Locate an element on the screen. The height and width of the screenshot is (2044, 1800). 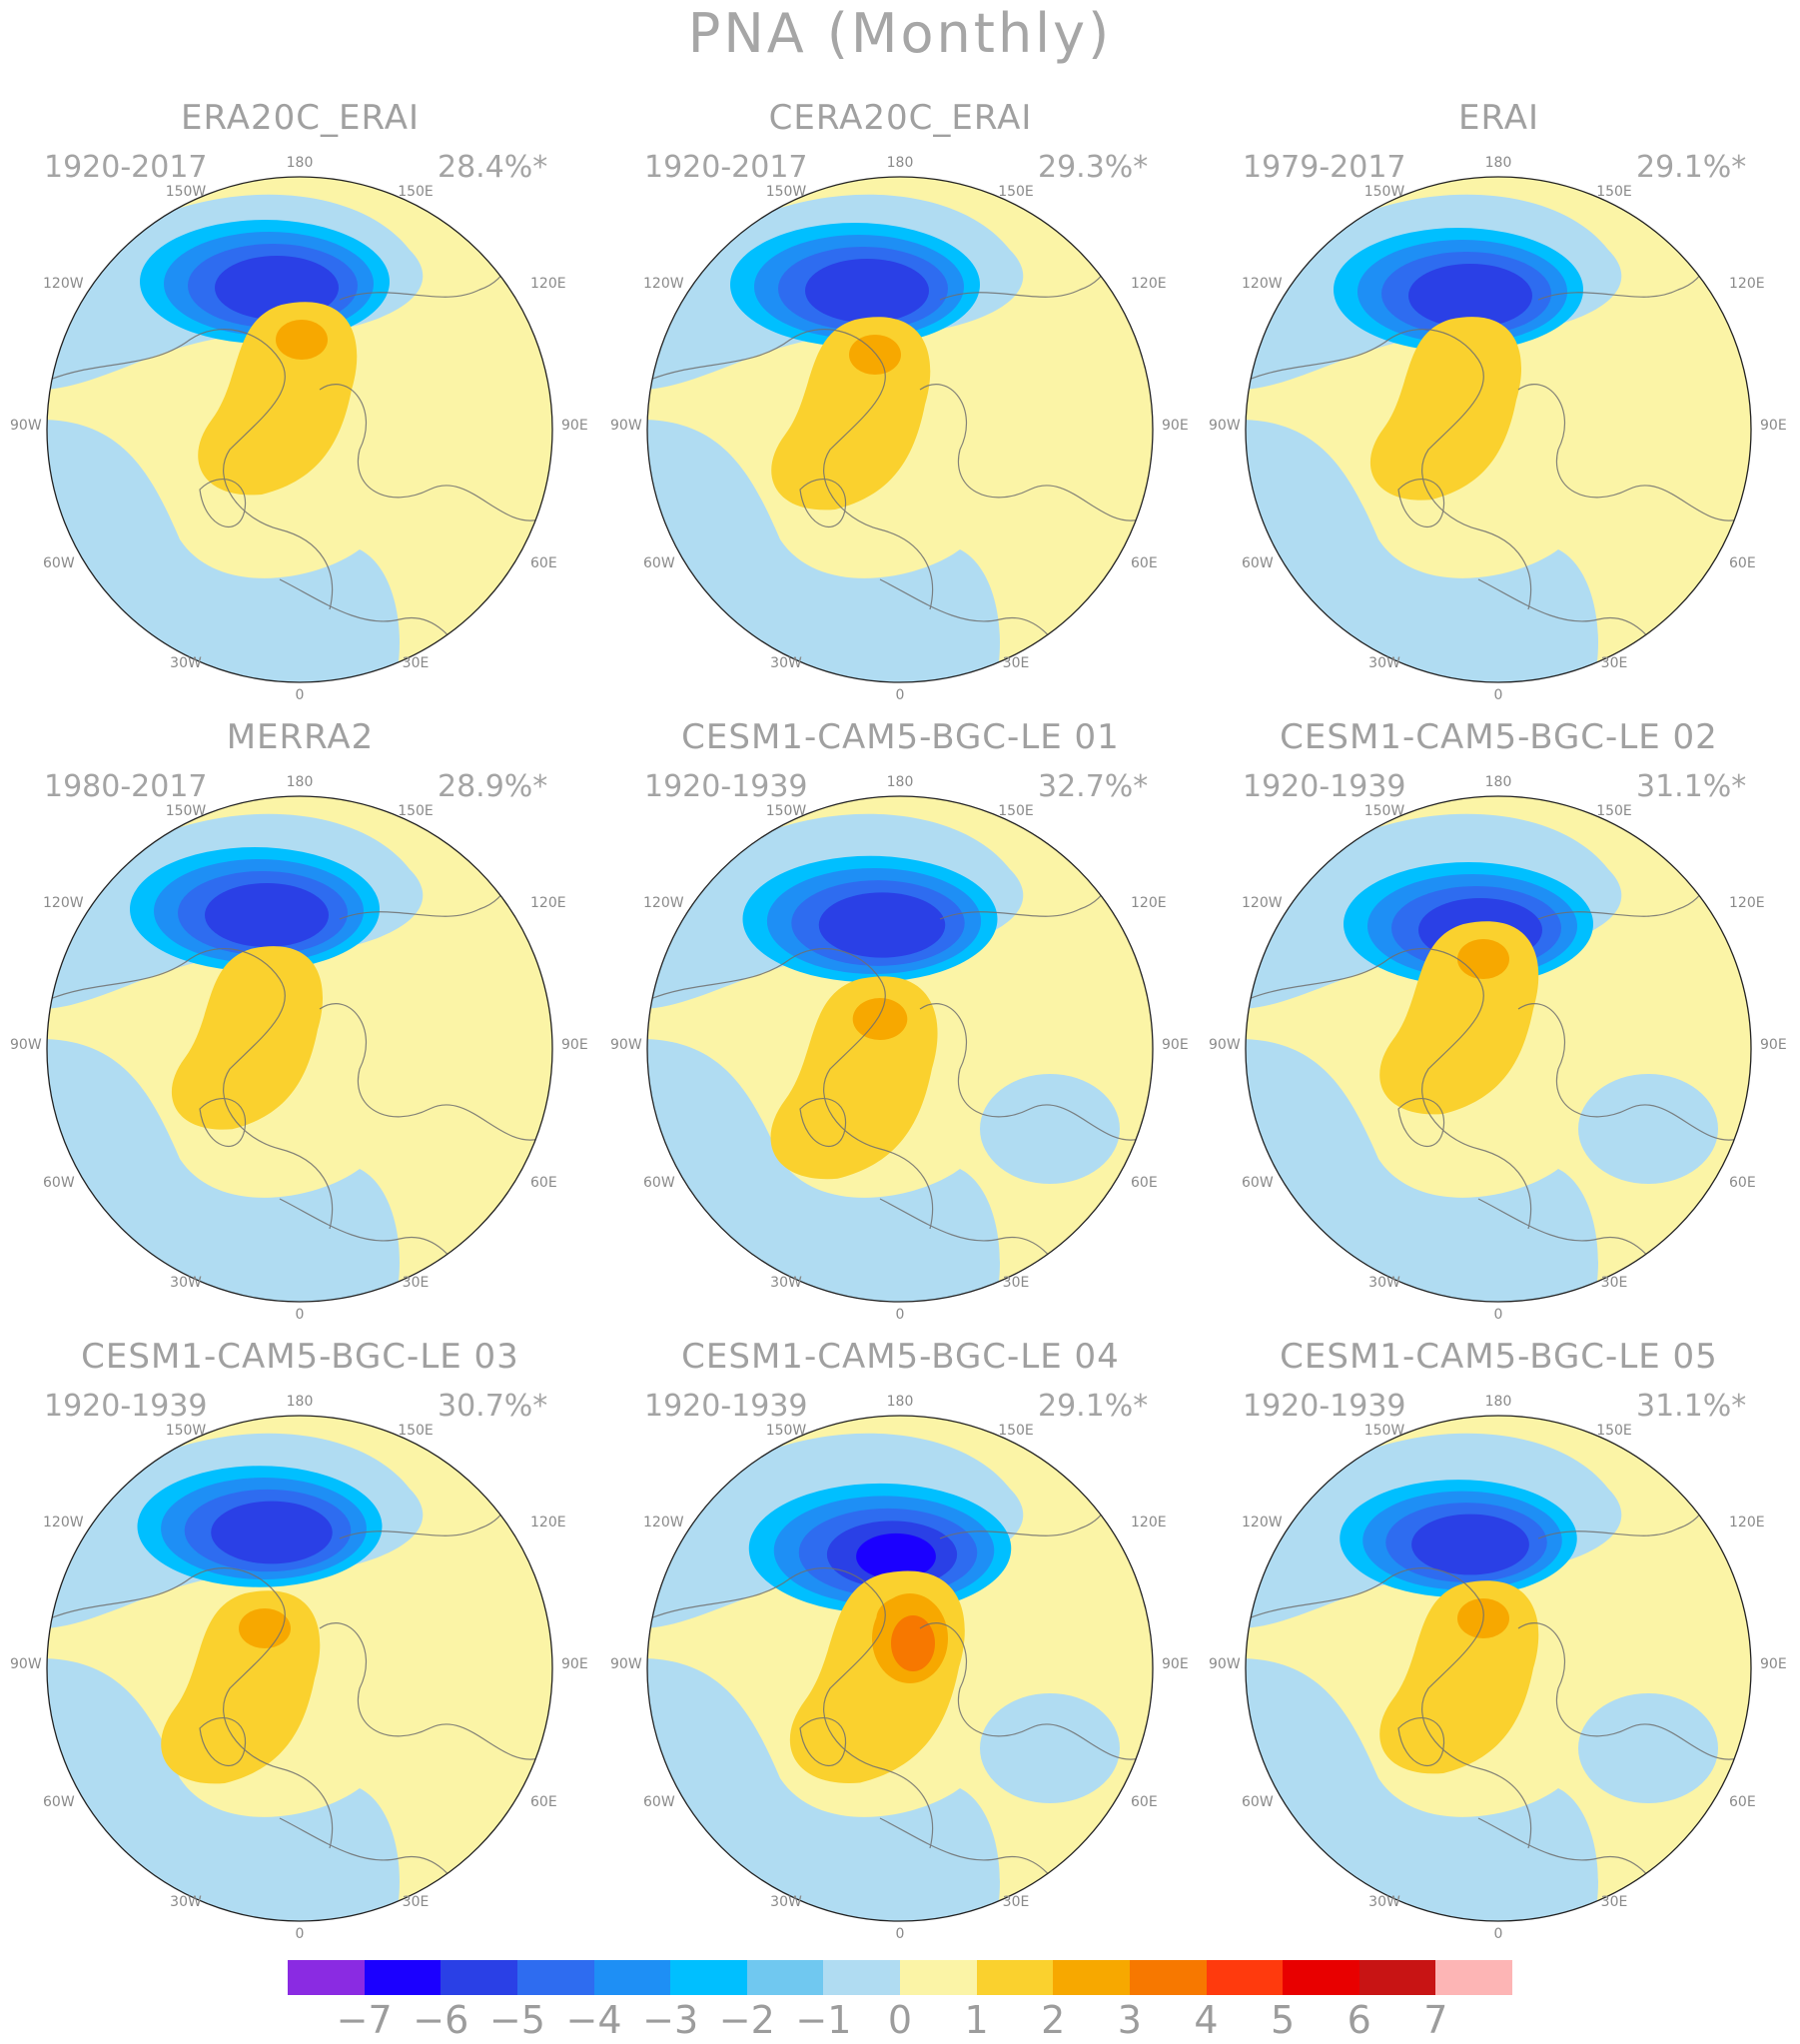
colorbar-tick-label: 4 is located at coordinates (1206, 2020).